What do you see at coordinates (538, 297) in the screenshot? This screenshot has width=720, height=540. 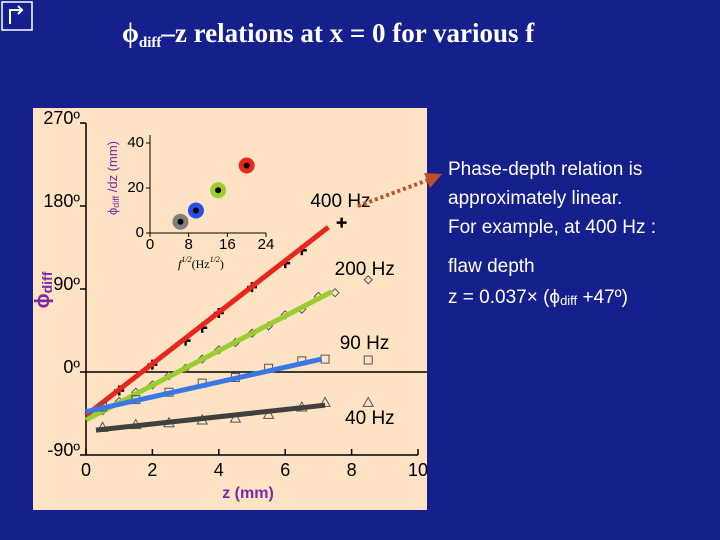 I see `formula: z = 0.037× (ϕdiff +47º)` at bounding box center [538, 297].